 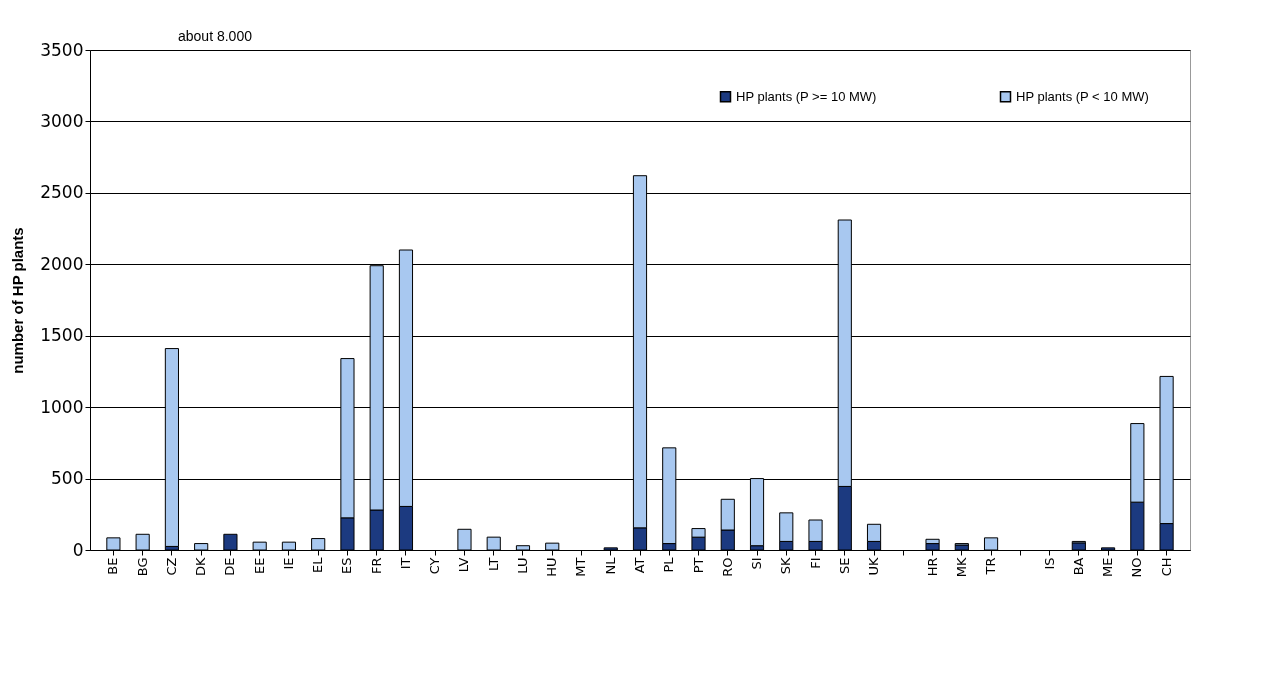 What do you see at coordinates (347, 565) in the screenshot?
I see `x-tick-label: ES` at bounding box center [347, 565].